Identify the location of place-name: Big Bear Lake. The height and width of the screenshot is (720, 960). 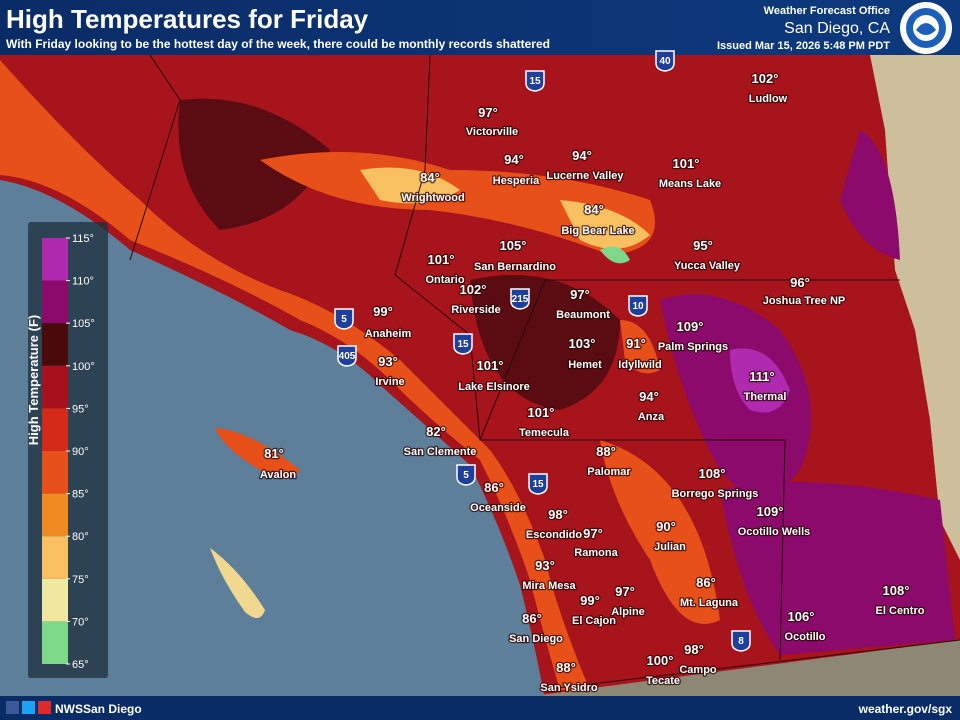
(597, 231).